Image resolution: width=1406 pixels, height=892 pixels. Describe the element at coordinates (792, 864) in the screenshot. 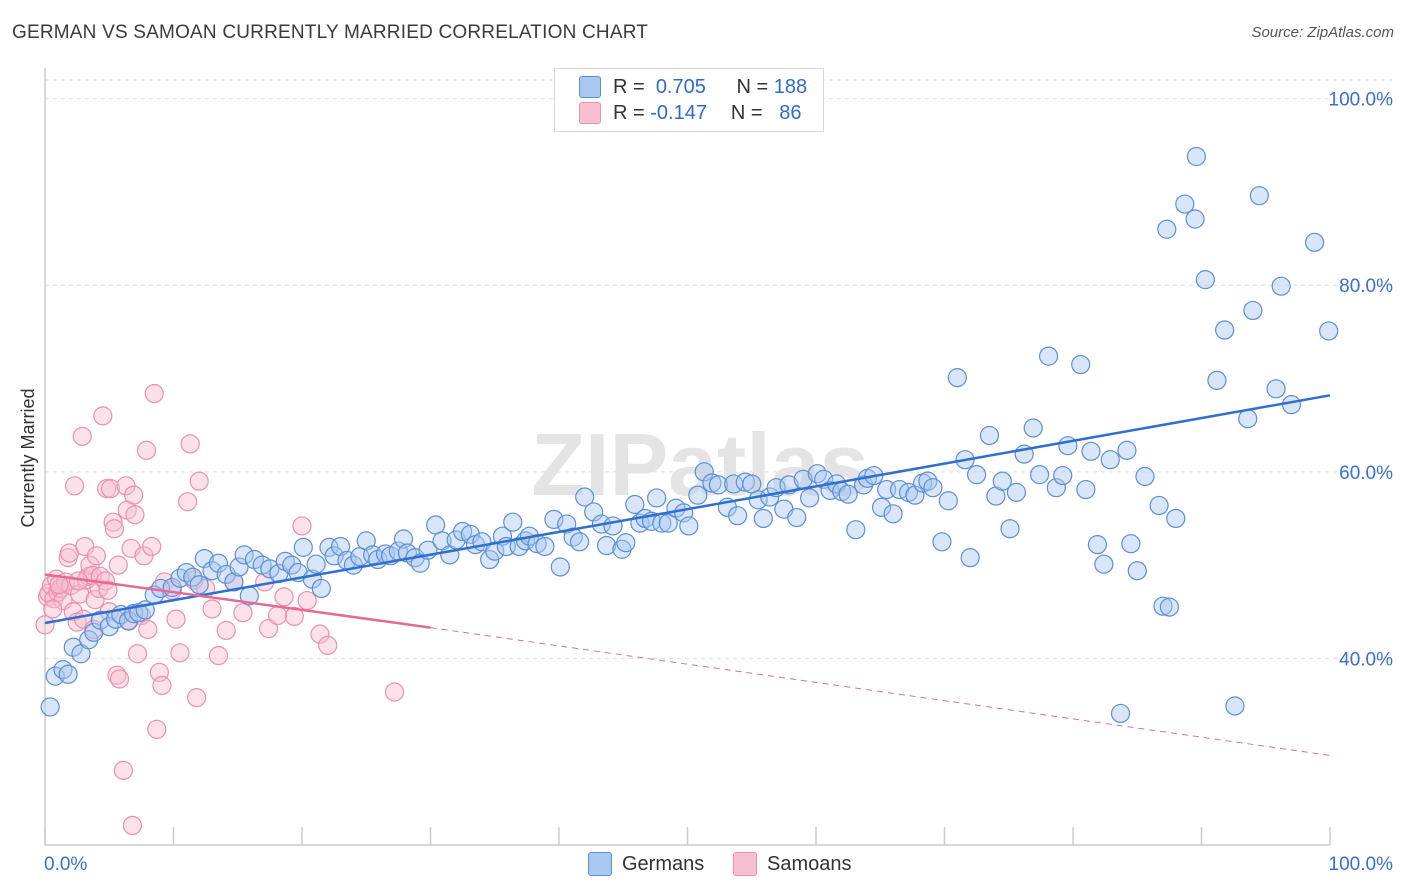

I see `legend-item-samoans: Samoans` at that location.